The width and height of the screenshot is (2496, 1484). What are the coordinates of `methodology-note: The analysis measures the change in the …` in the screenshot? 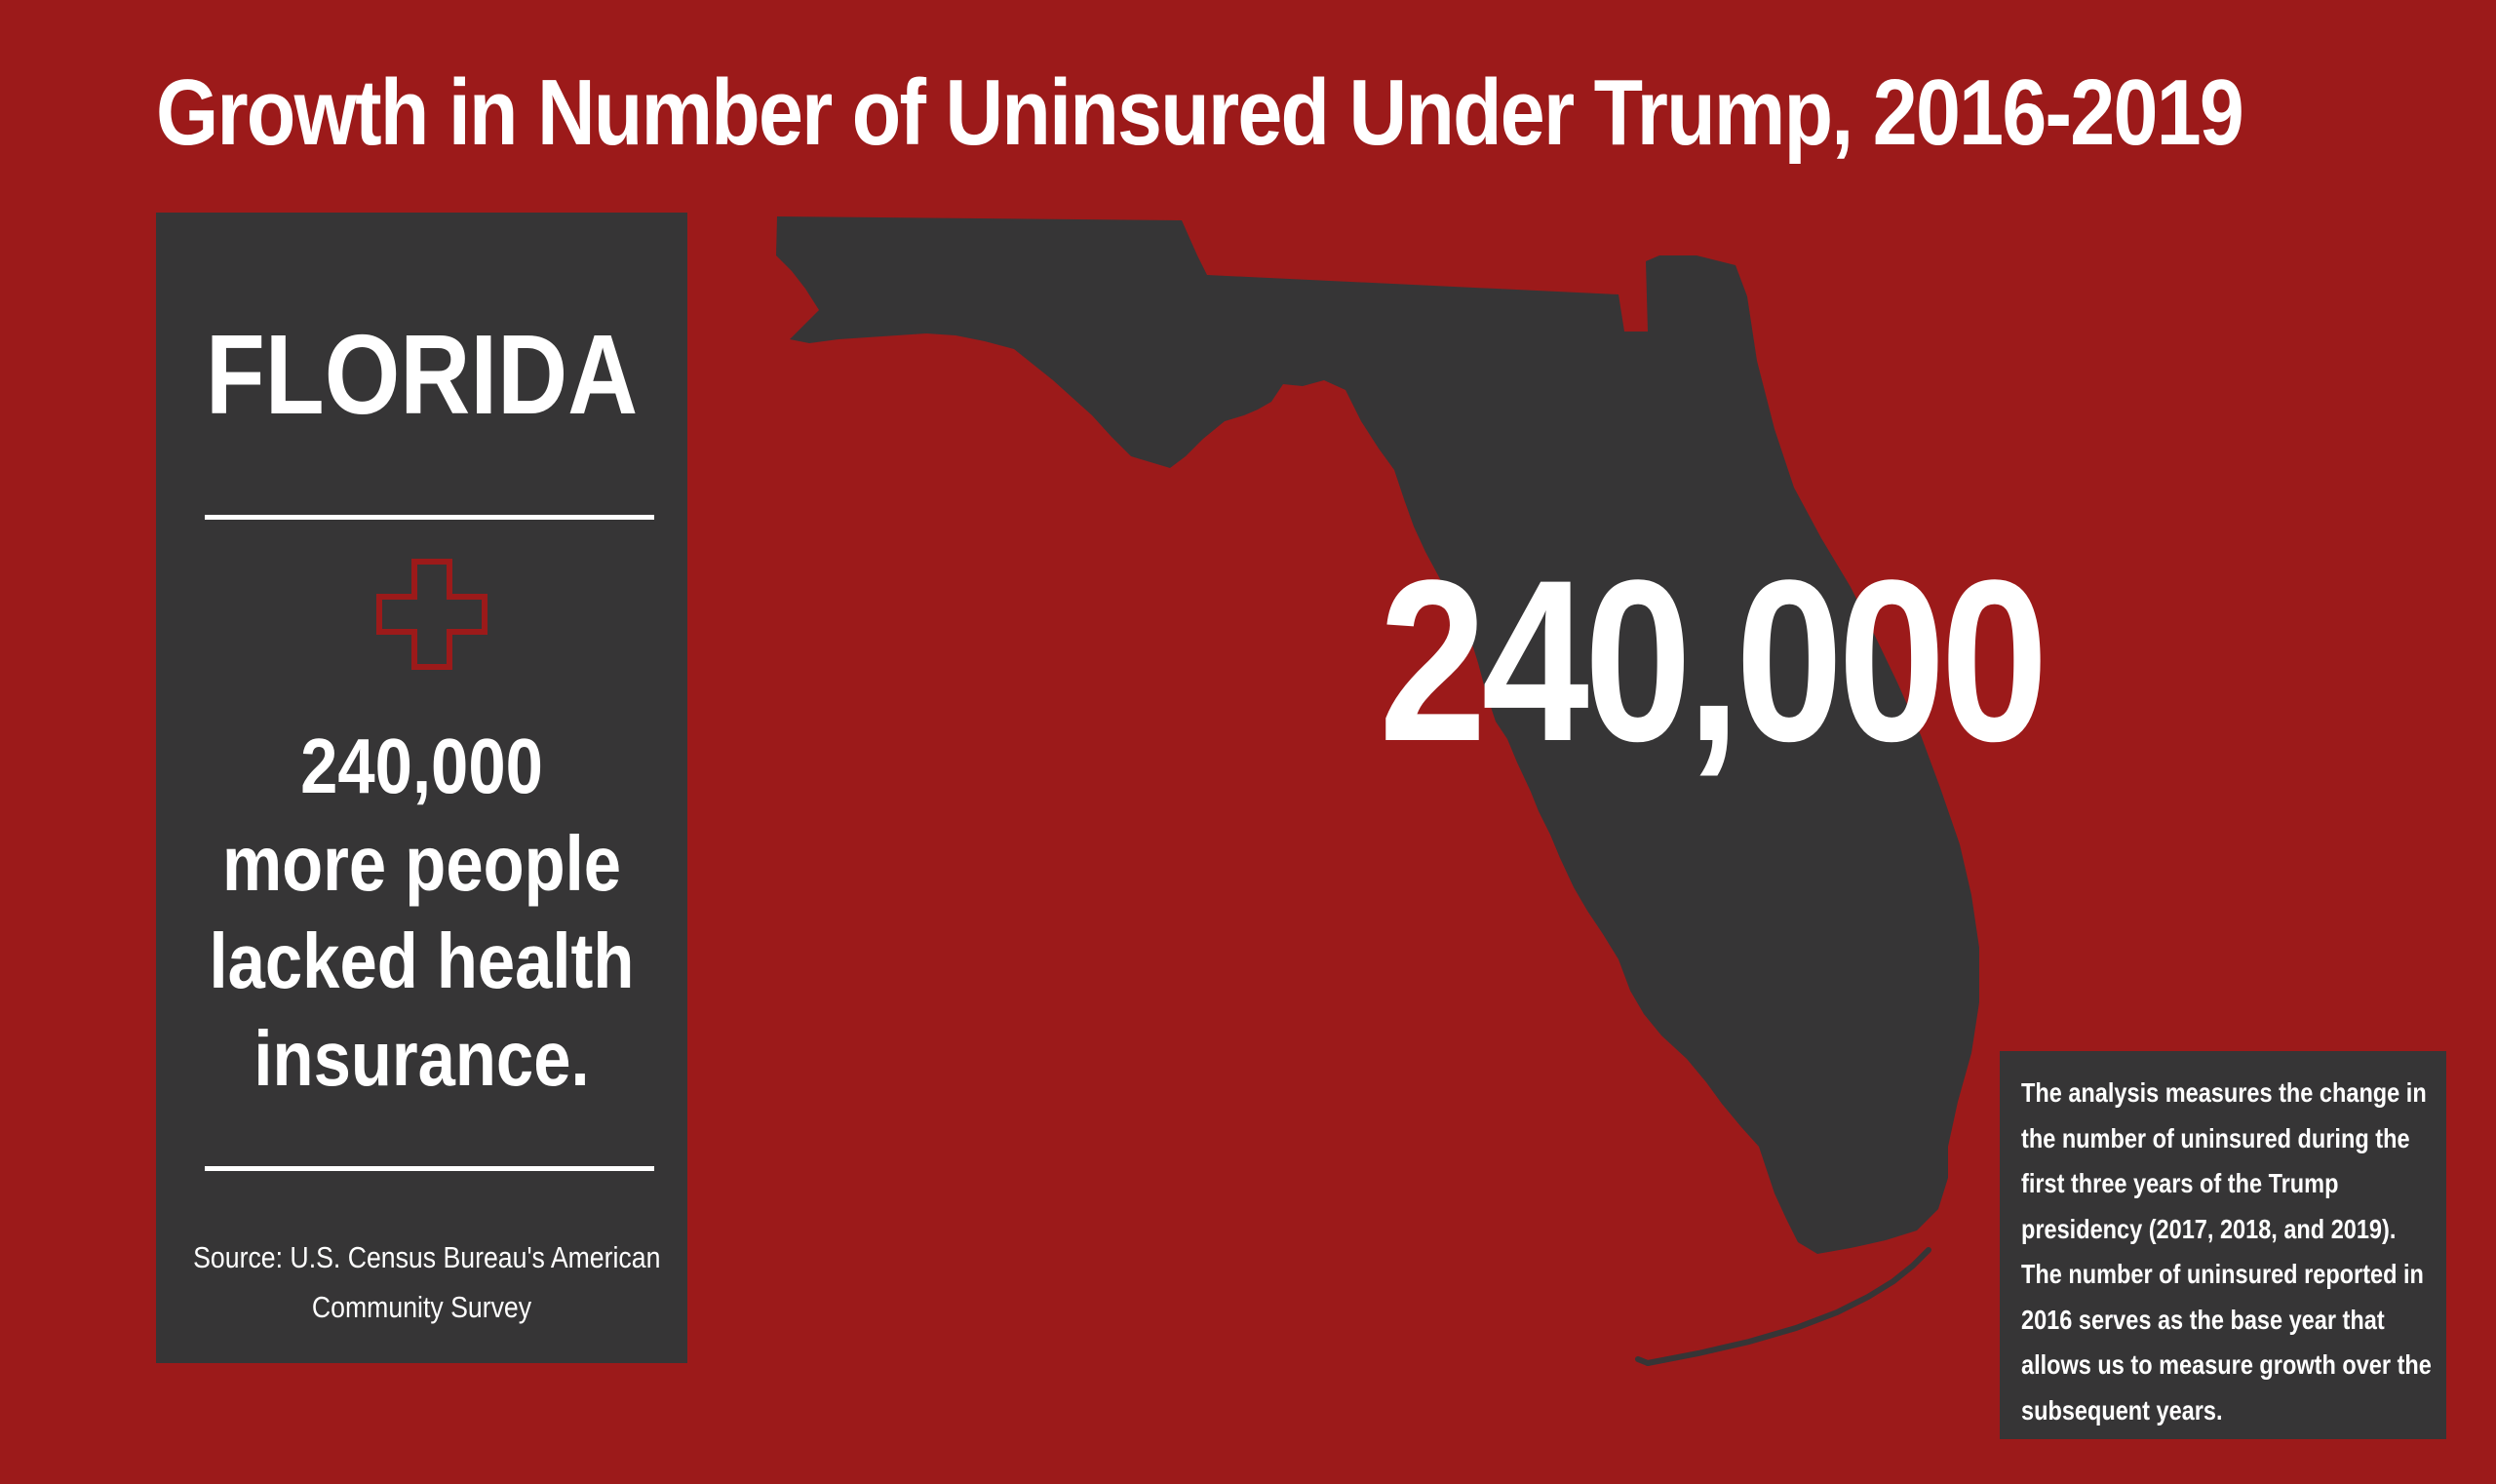 It's located at (2223, 1245).